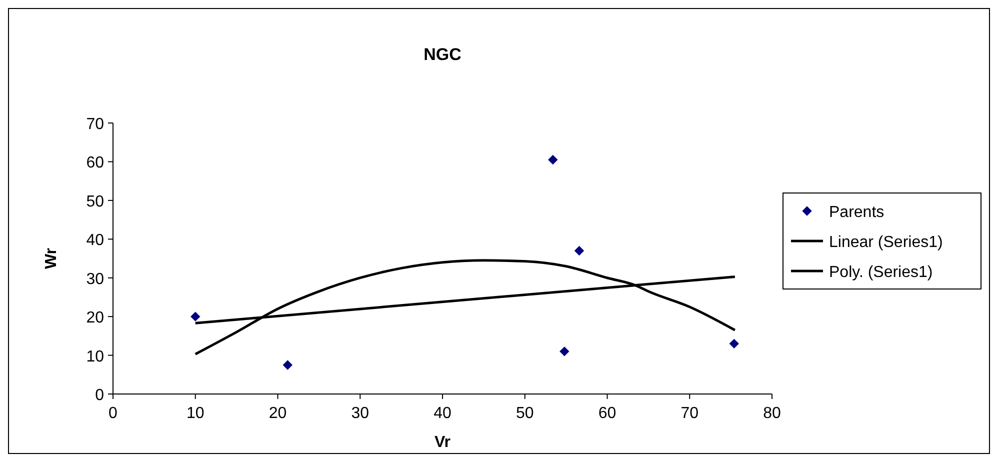  Describe the element at coordinates (689, 413) in the screenshot. I see `x-tick-label: 70` at that location.